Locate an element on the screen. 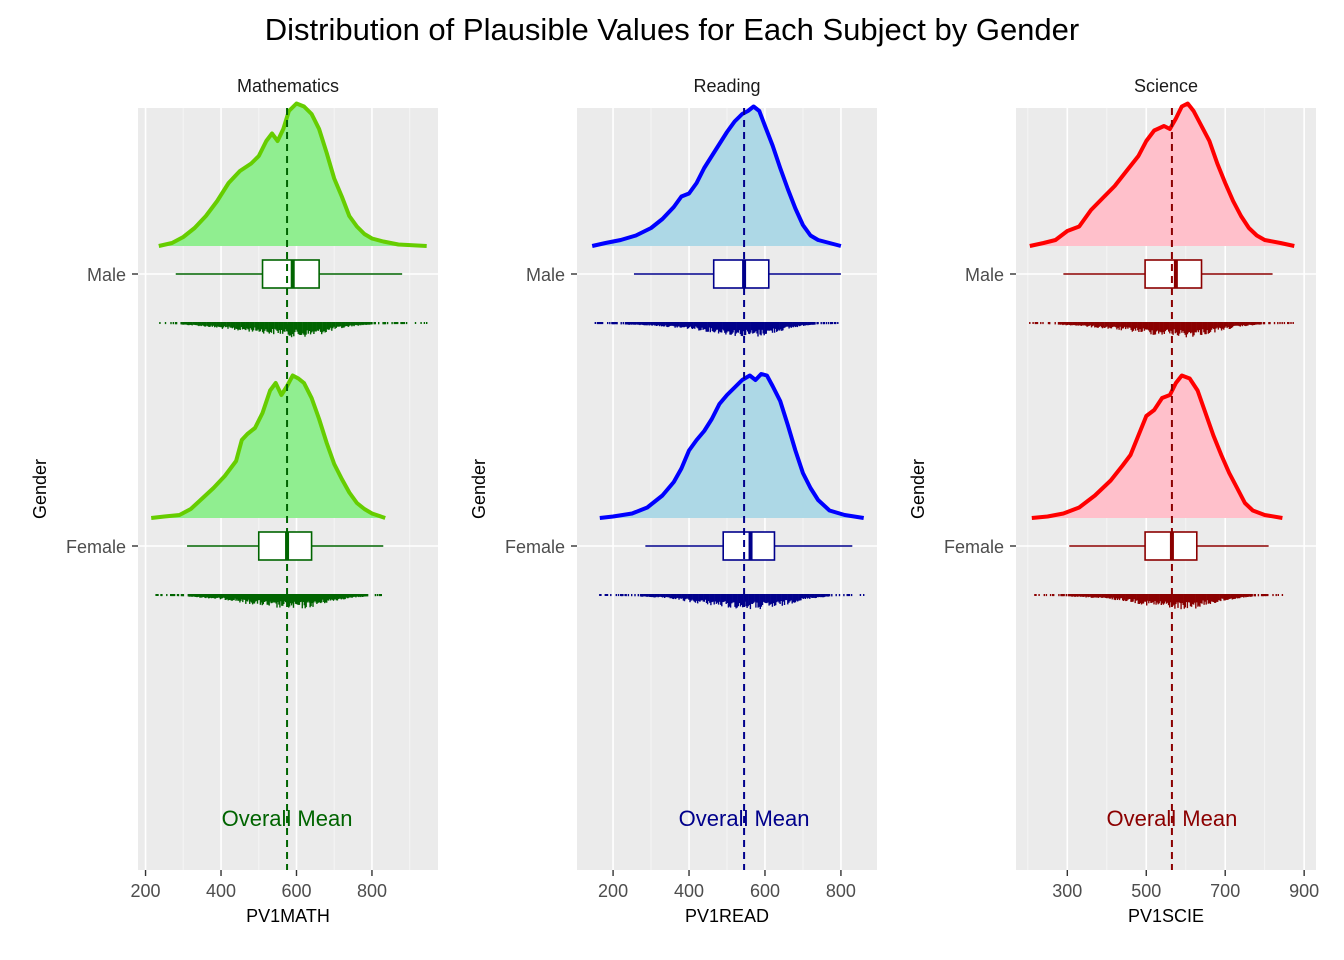 The height and width of the screenshot is (960, 1344). x-axis-title: PV1SCIE is located at coordinates (1166, 916).